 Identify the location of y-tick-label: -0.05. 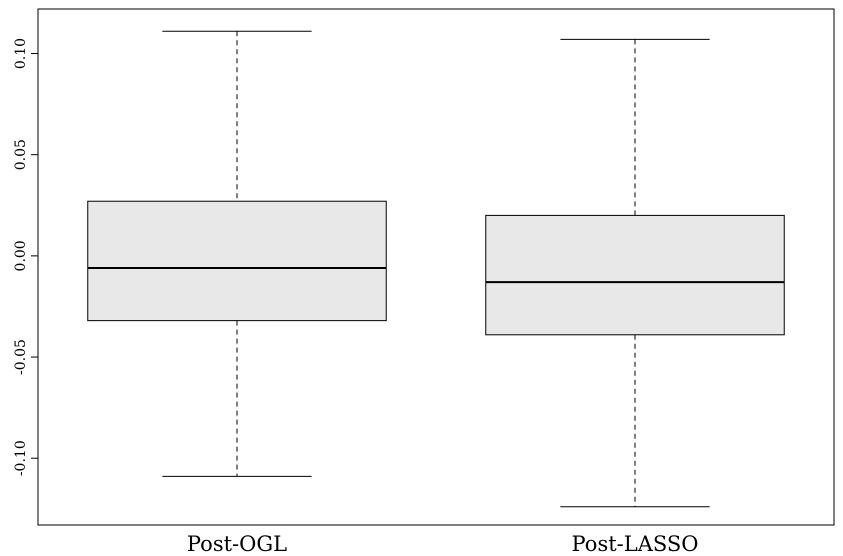
(21, 357).